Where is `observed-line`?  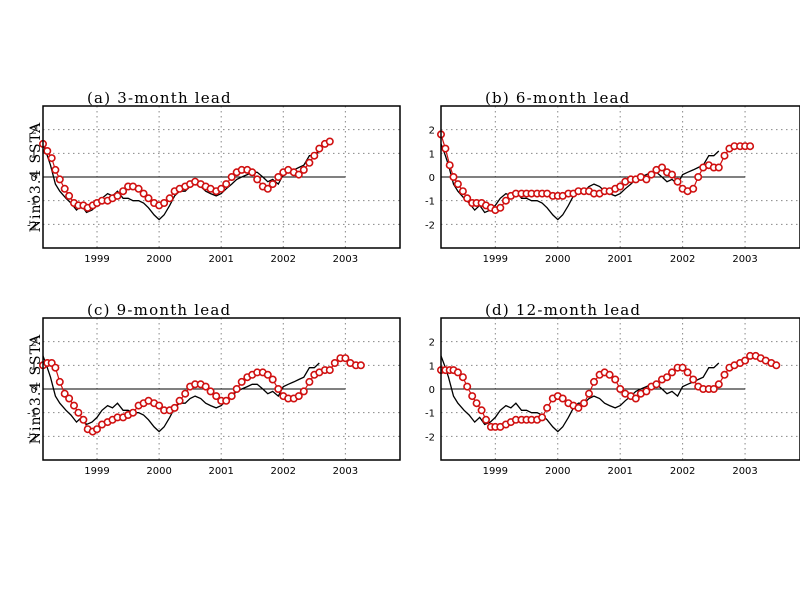
observed-line is located at coordinates (580, 394).